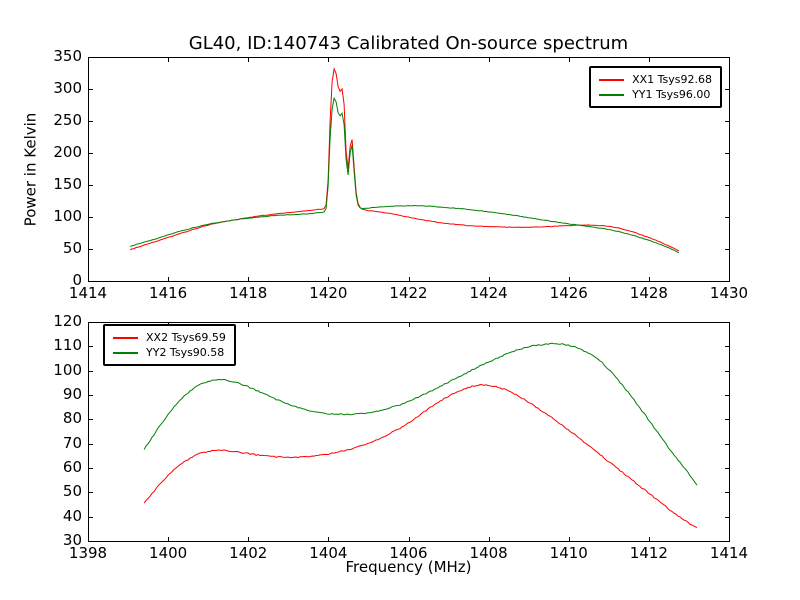 This screenshot has height=600, width=800. What do you see at coordinates (77, 280) in the screenshot?
I see `y-tick-label: 0` at bounding box center [77, 280].